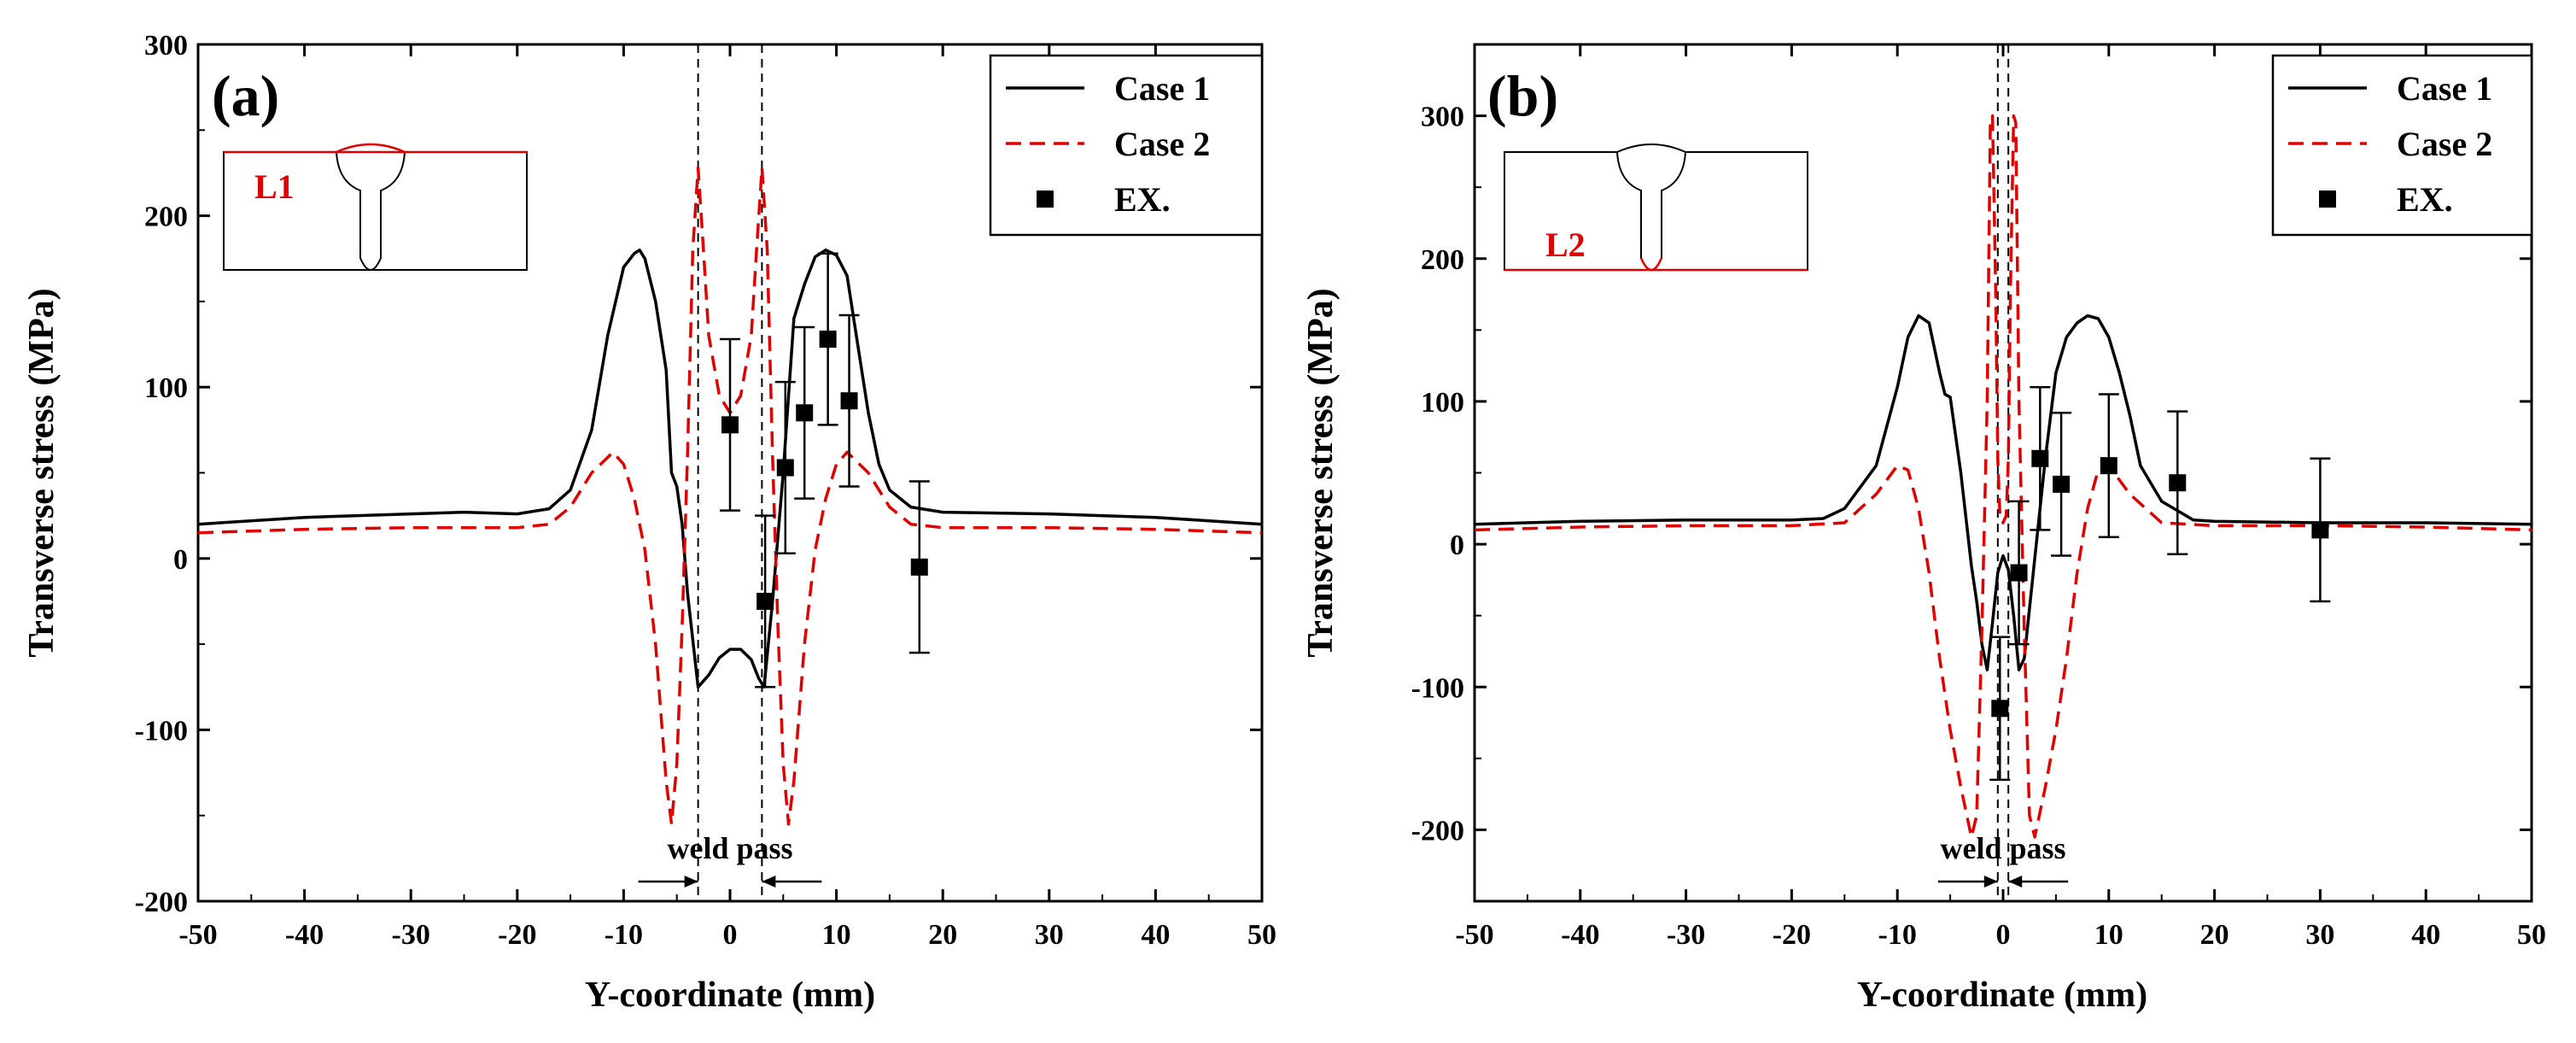 The image size is (2576, 1043). Describe the element at coordinates (246, 95) in the screenshot. I see `panel-label: (a)` at that location.